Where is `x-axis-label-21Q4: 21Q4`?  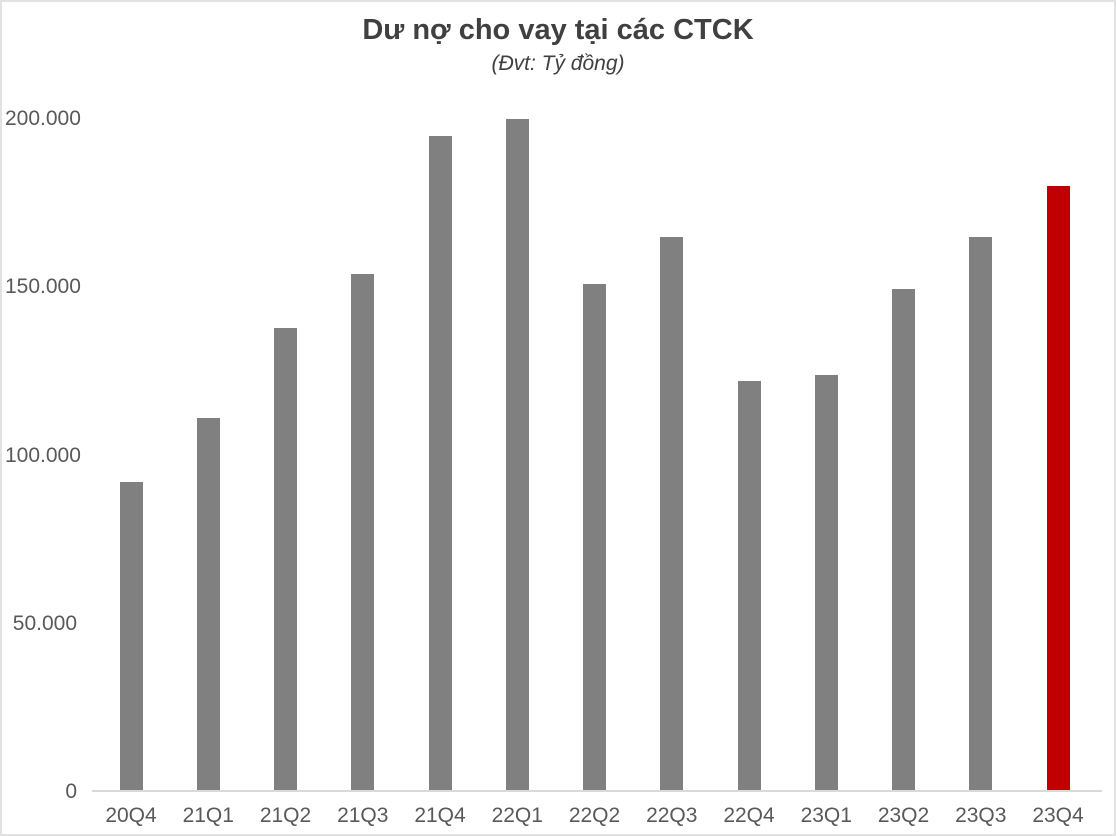
x-axis-label-21Q4: 21Q4 is located at coordinates (440, 815).